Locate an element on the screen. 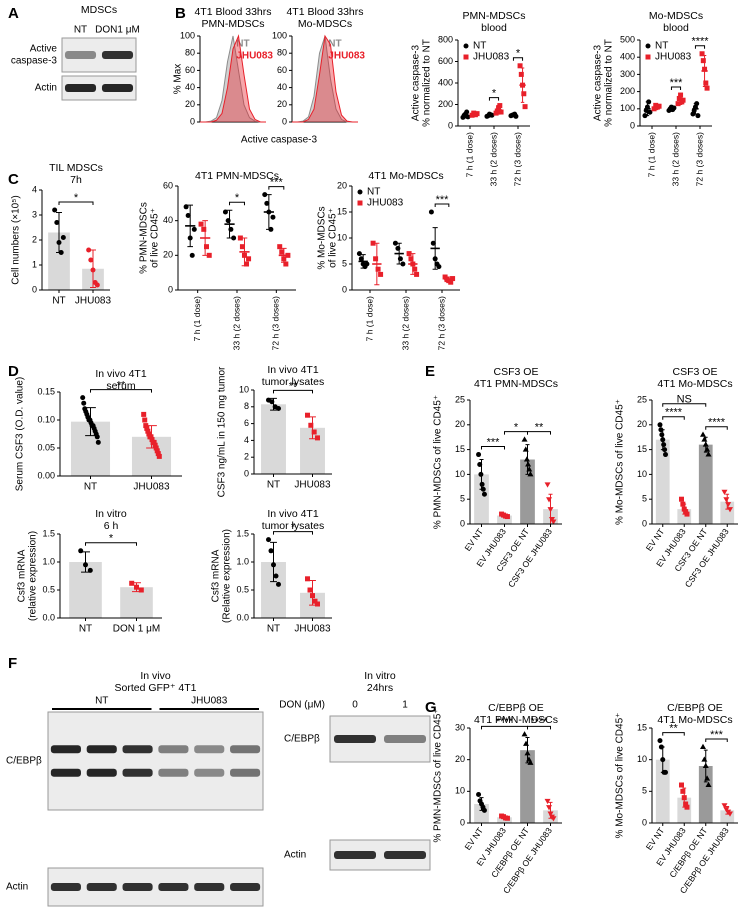  y-tick-label: 3 is located at coordinates (34, 214).